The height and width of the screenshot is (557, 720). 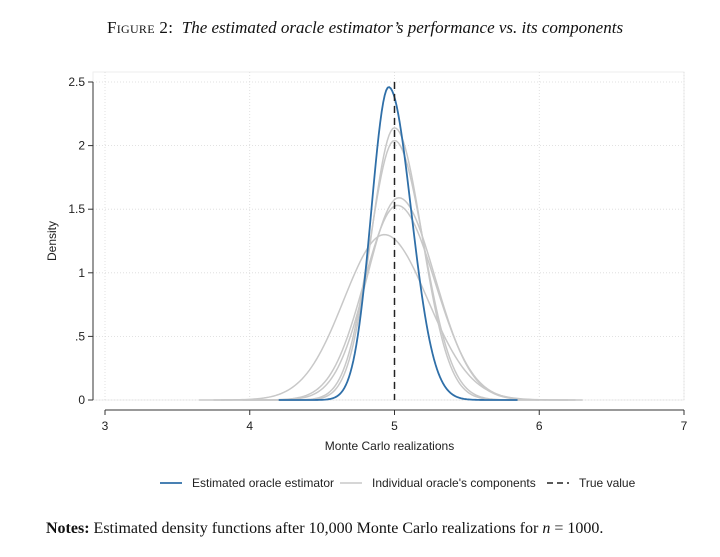 I want to click on legend-label-true_value: True value, so click(x=607, y=483).